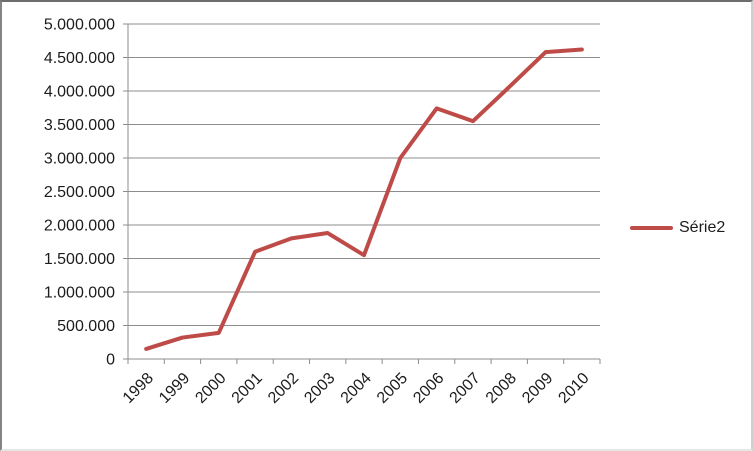  Describe the element at coordinates (79, 293) in the screenshot. I see `y-axis-tick-label: 1.000.000` at that location.